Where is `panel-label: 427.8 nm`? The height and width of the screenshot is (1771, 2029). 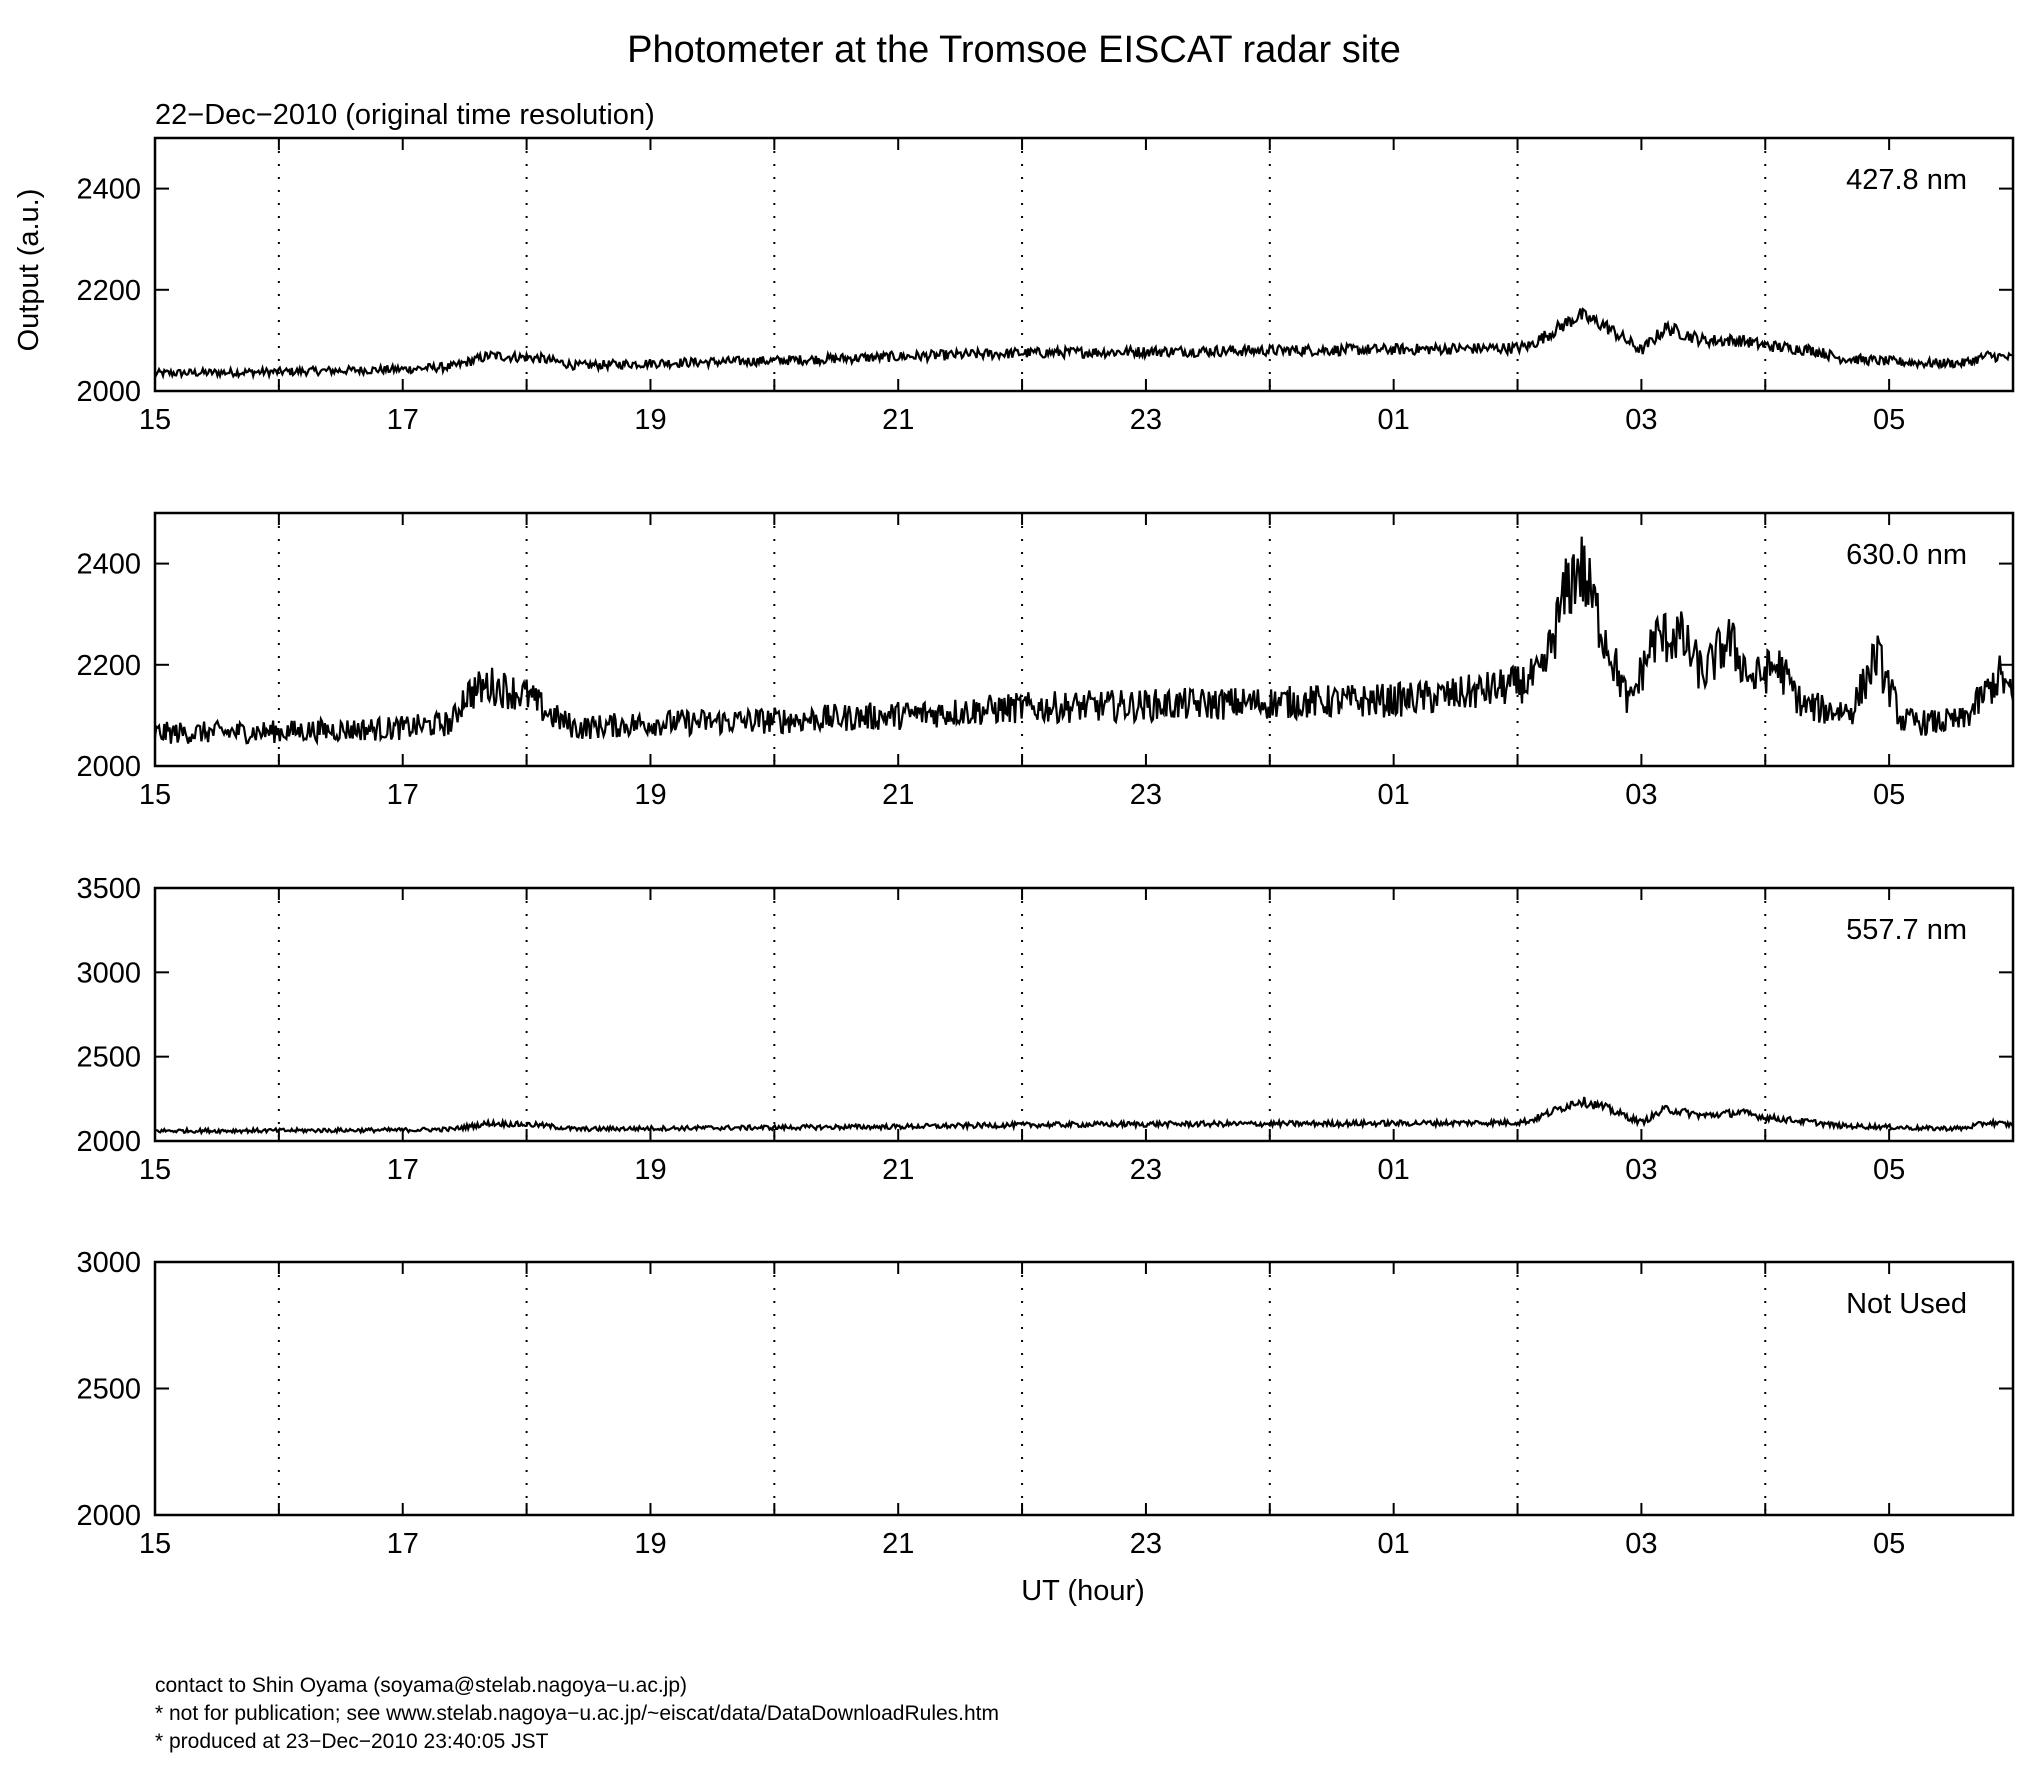
panel-label: 427.8 nm is located at coordinates (1906, 180).